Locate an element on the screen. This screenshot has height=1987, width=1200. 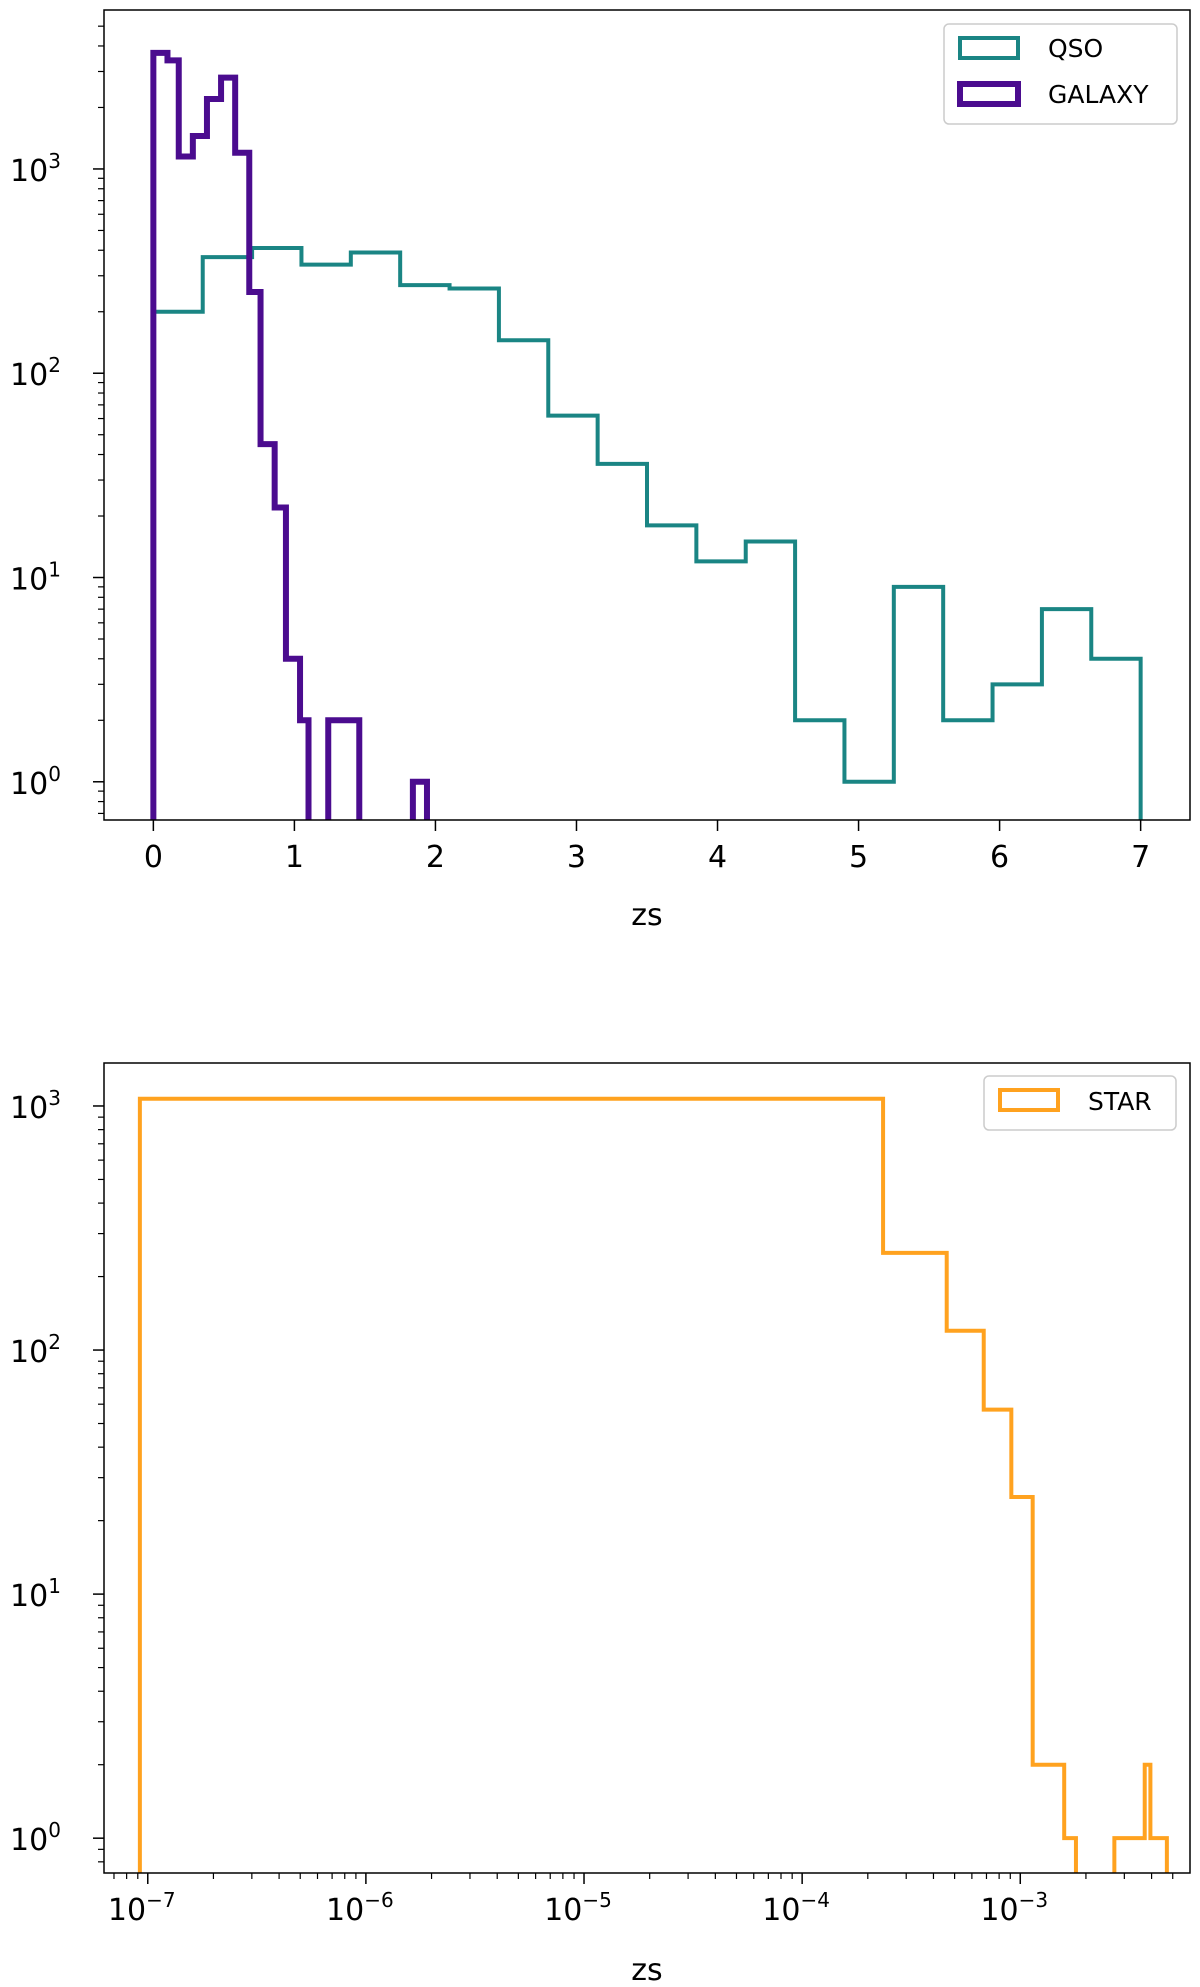
x-tick-label: 6 is located at coordinates (999, 857).